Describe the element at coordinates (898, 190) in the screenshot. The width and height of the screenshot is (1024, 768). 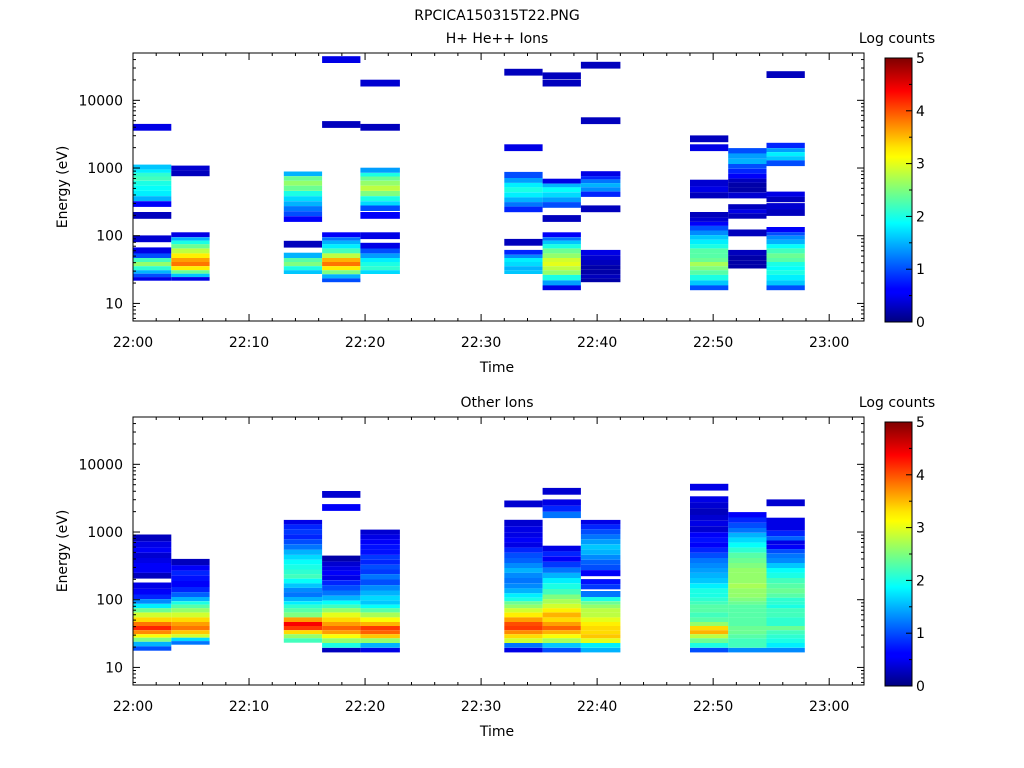
I see `colorbar-gradient` at that location.